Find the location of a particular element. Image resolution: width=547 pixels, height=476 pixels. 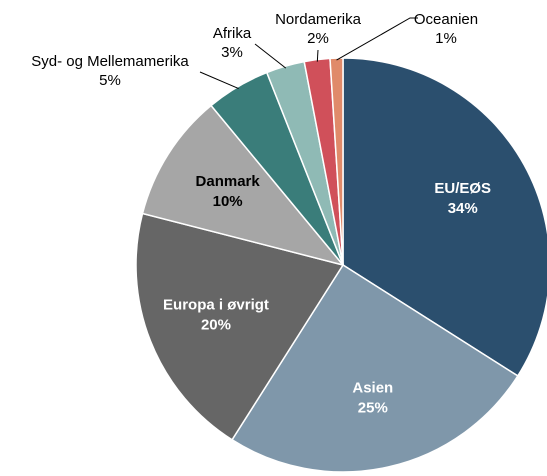

slice-label: Danmark is located at coordinates (228, 181).